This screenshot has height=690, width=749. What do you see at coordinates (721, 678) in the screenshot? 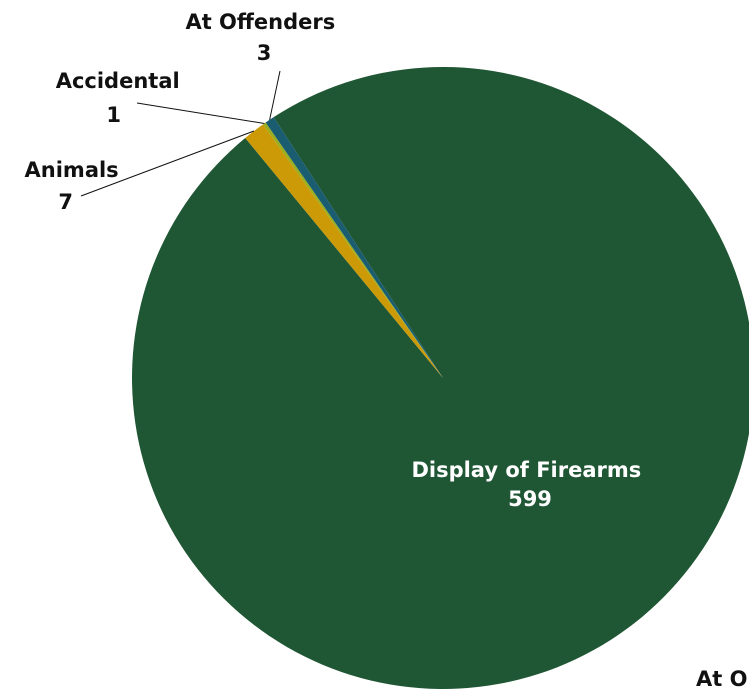
I see `slice-label-truncated: At O` at bounding box center [721, 678].